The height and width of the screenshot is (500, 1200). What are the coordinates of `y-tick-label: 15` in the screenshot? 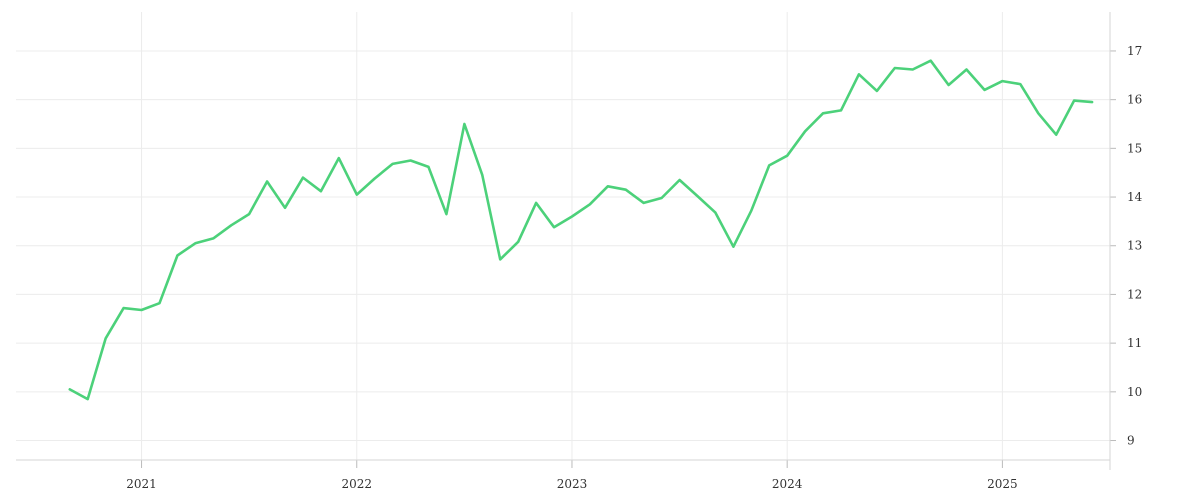 It's located at (1134, 148).